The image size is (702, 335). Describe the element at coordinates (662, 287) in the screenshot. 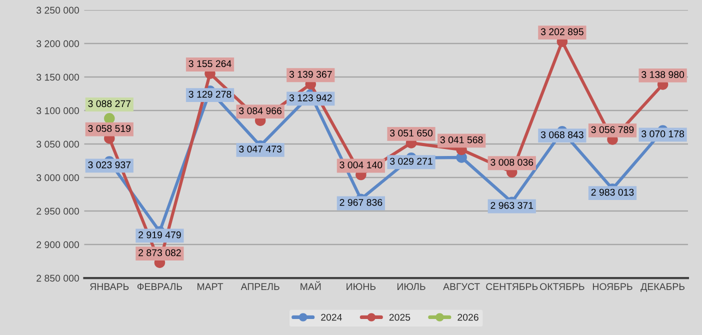

I see `x-tick-label: ДЕКАБРЬ` at that location.